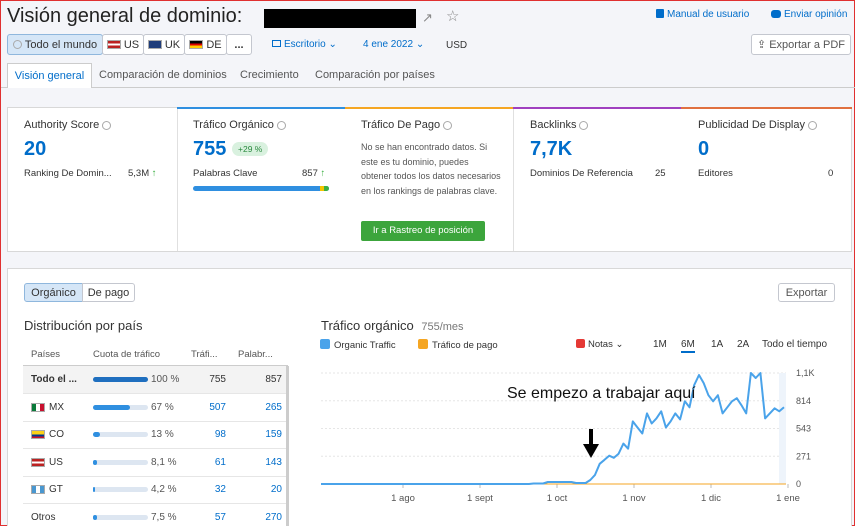  Describe the element at coordinates (393, 44) in the screenshot. I see `date-select: 4 ene 2022 ⌄` at that location.